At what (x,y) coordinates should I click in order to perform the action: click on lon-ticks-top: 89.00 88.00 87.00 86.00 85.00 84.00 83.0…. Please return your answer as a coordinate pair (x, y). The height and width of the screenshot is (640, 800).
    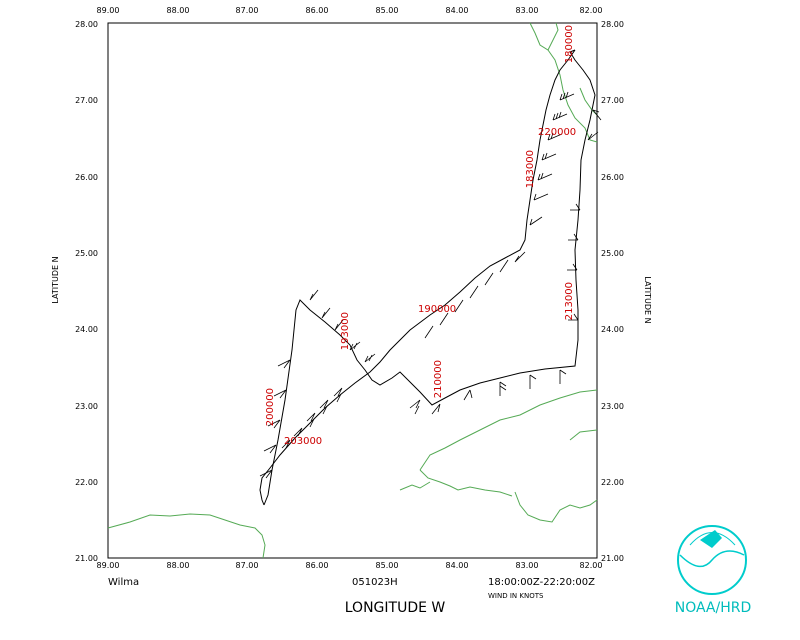
    Looking at the image, I should click on (350, 10).